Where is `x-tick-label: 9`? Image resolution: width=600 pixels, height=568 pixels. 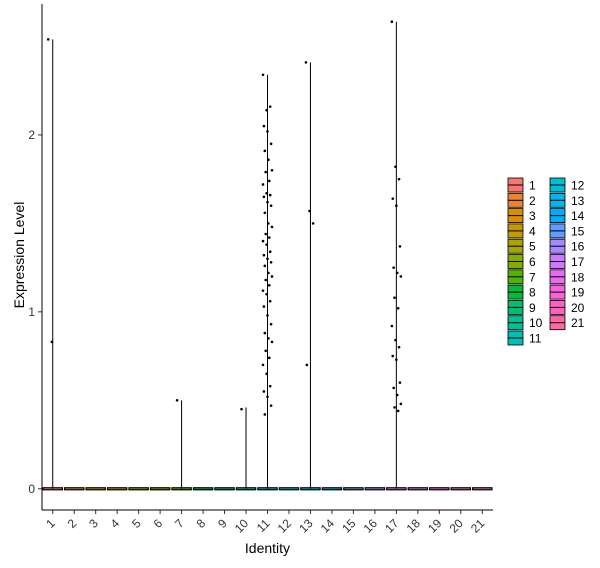 x-tick-label: 9 is located at coordinates (222, 523).